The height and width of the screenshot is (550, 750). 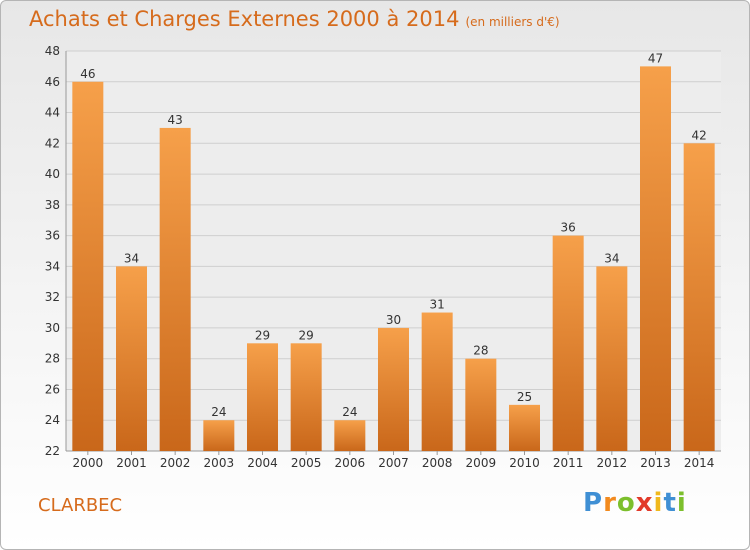 I want to click on y-tick-label: 38, so click(x=52, y=205).